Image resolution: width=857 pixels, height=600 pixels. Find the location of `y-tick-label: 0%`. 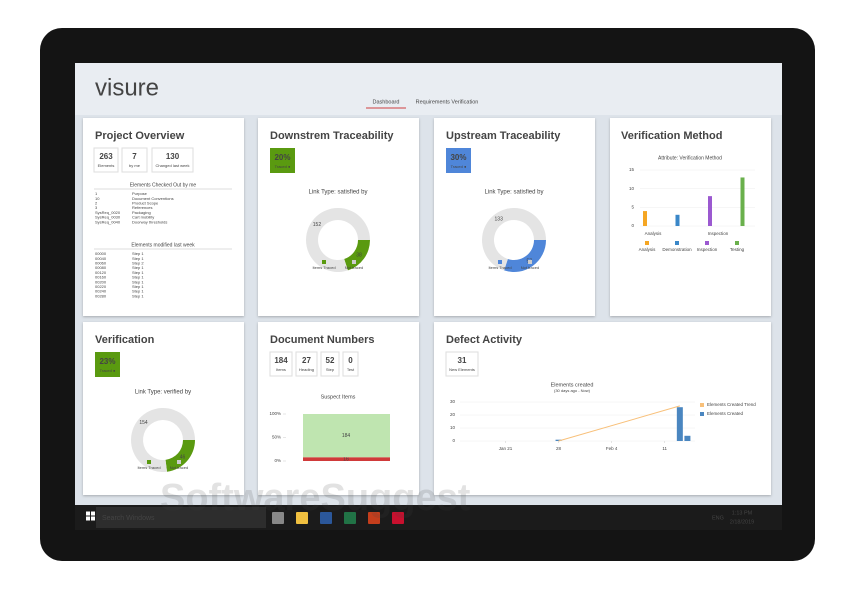

y-tick-label: 0% is located at coordinates (277, 460).